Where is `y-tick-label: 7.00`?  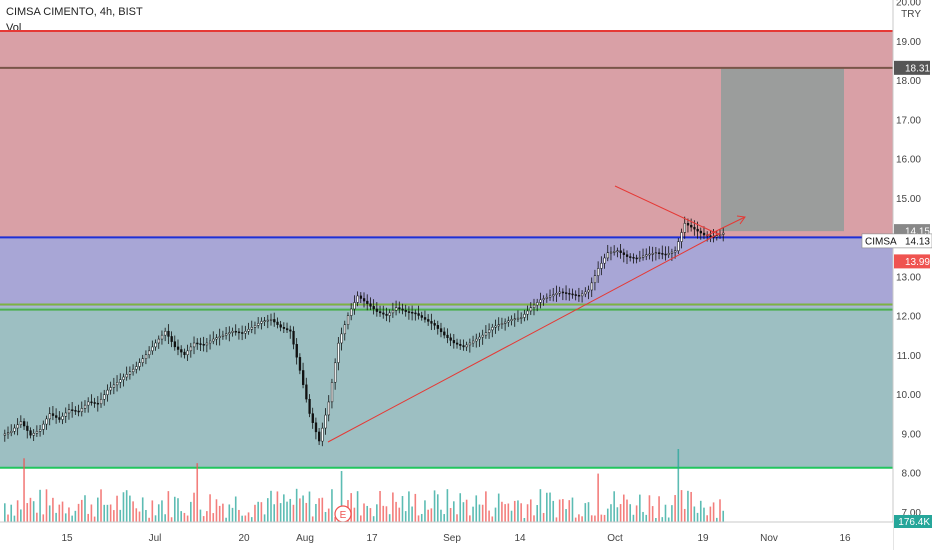
y-tick-label: 7.00 is located at coordinates (912, 513).